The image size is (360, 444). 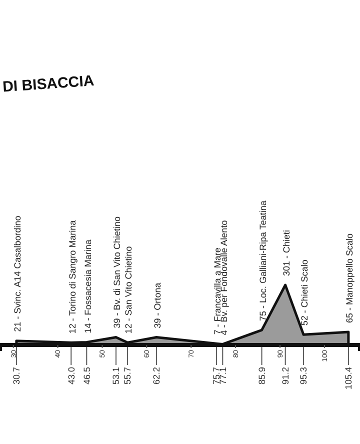 I want to click on km-callout: 105.4, so click(x=349, y=368).